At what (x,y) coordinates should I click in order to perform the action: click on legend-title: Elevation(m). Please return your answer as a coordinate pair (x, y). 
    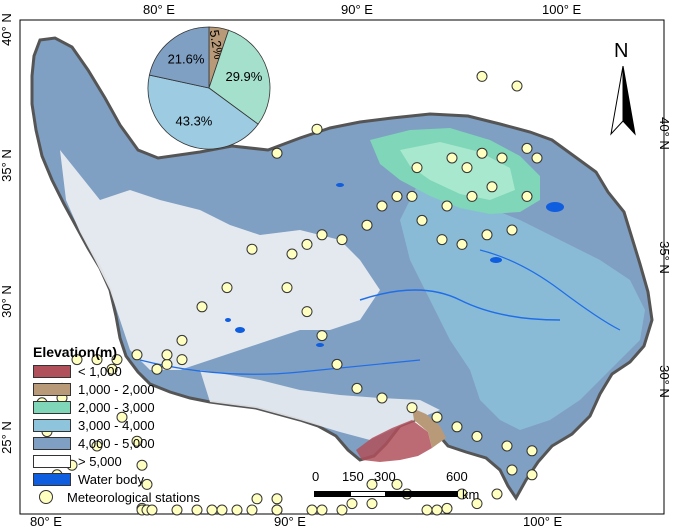
    Looking at the image, I should click on (75, 352).